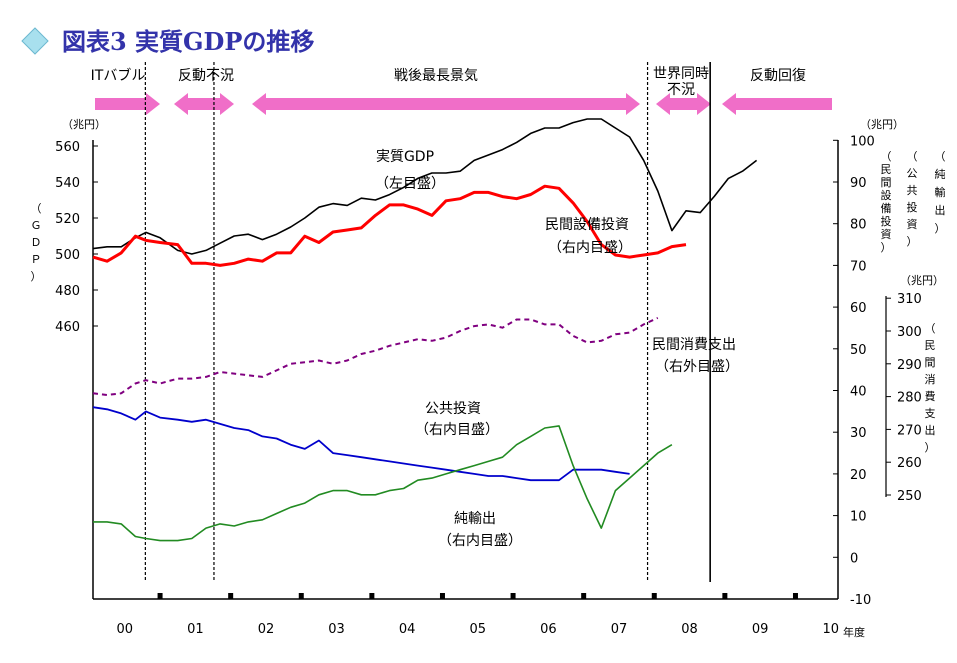 The height and width of the screenshot is (663, 957). Describe the element at coordinates (195, 629) in the screenshot. I see `x-tick-label: 01` at that location.